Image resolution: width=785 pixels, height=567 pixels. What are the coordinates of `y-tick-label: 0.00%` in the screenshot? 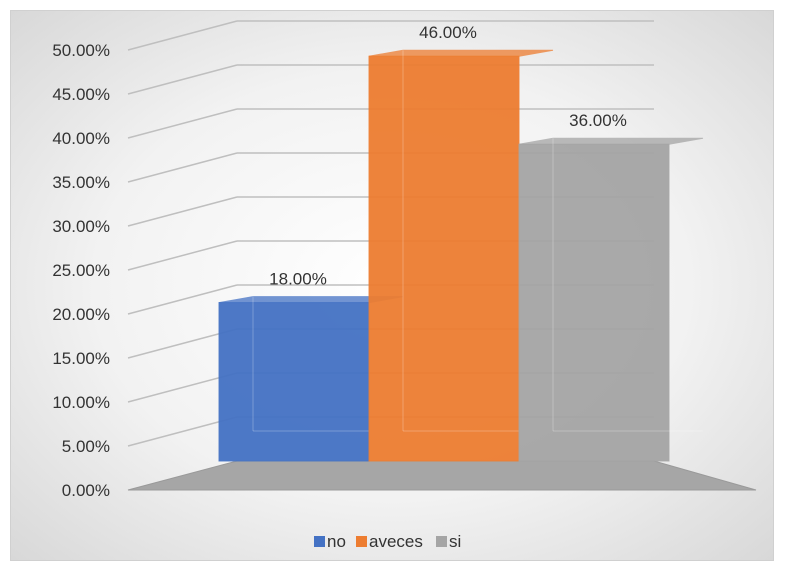 It's located at (86, 490).